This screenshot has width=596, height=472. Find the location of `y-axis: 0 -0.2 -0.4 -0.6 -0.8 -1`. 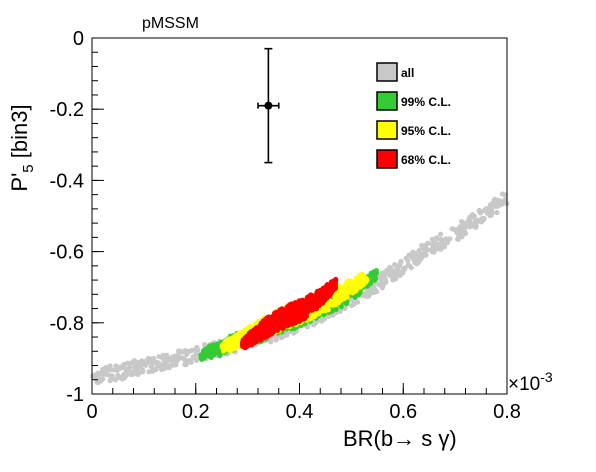

y-axis: 0 -0.2 -0.4 -0.6 -0.8 -1 is located at coordinates (77, 217).